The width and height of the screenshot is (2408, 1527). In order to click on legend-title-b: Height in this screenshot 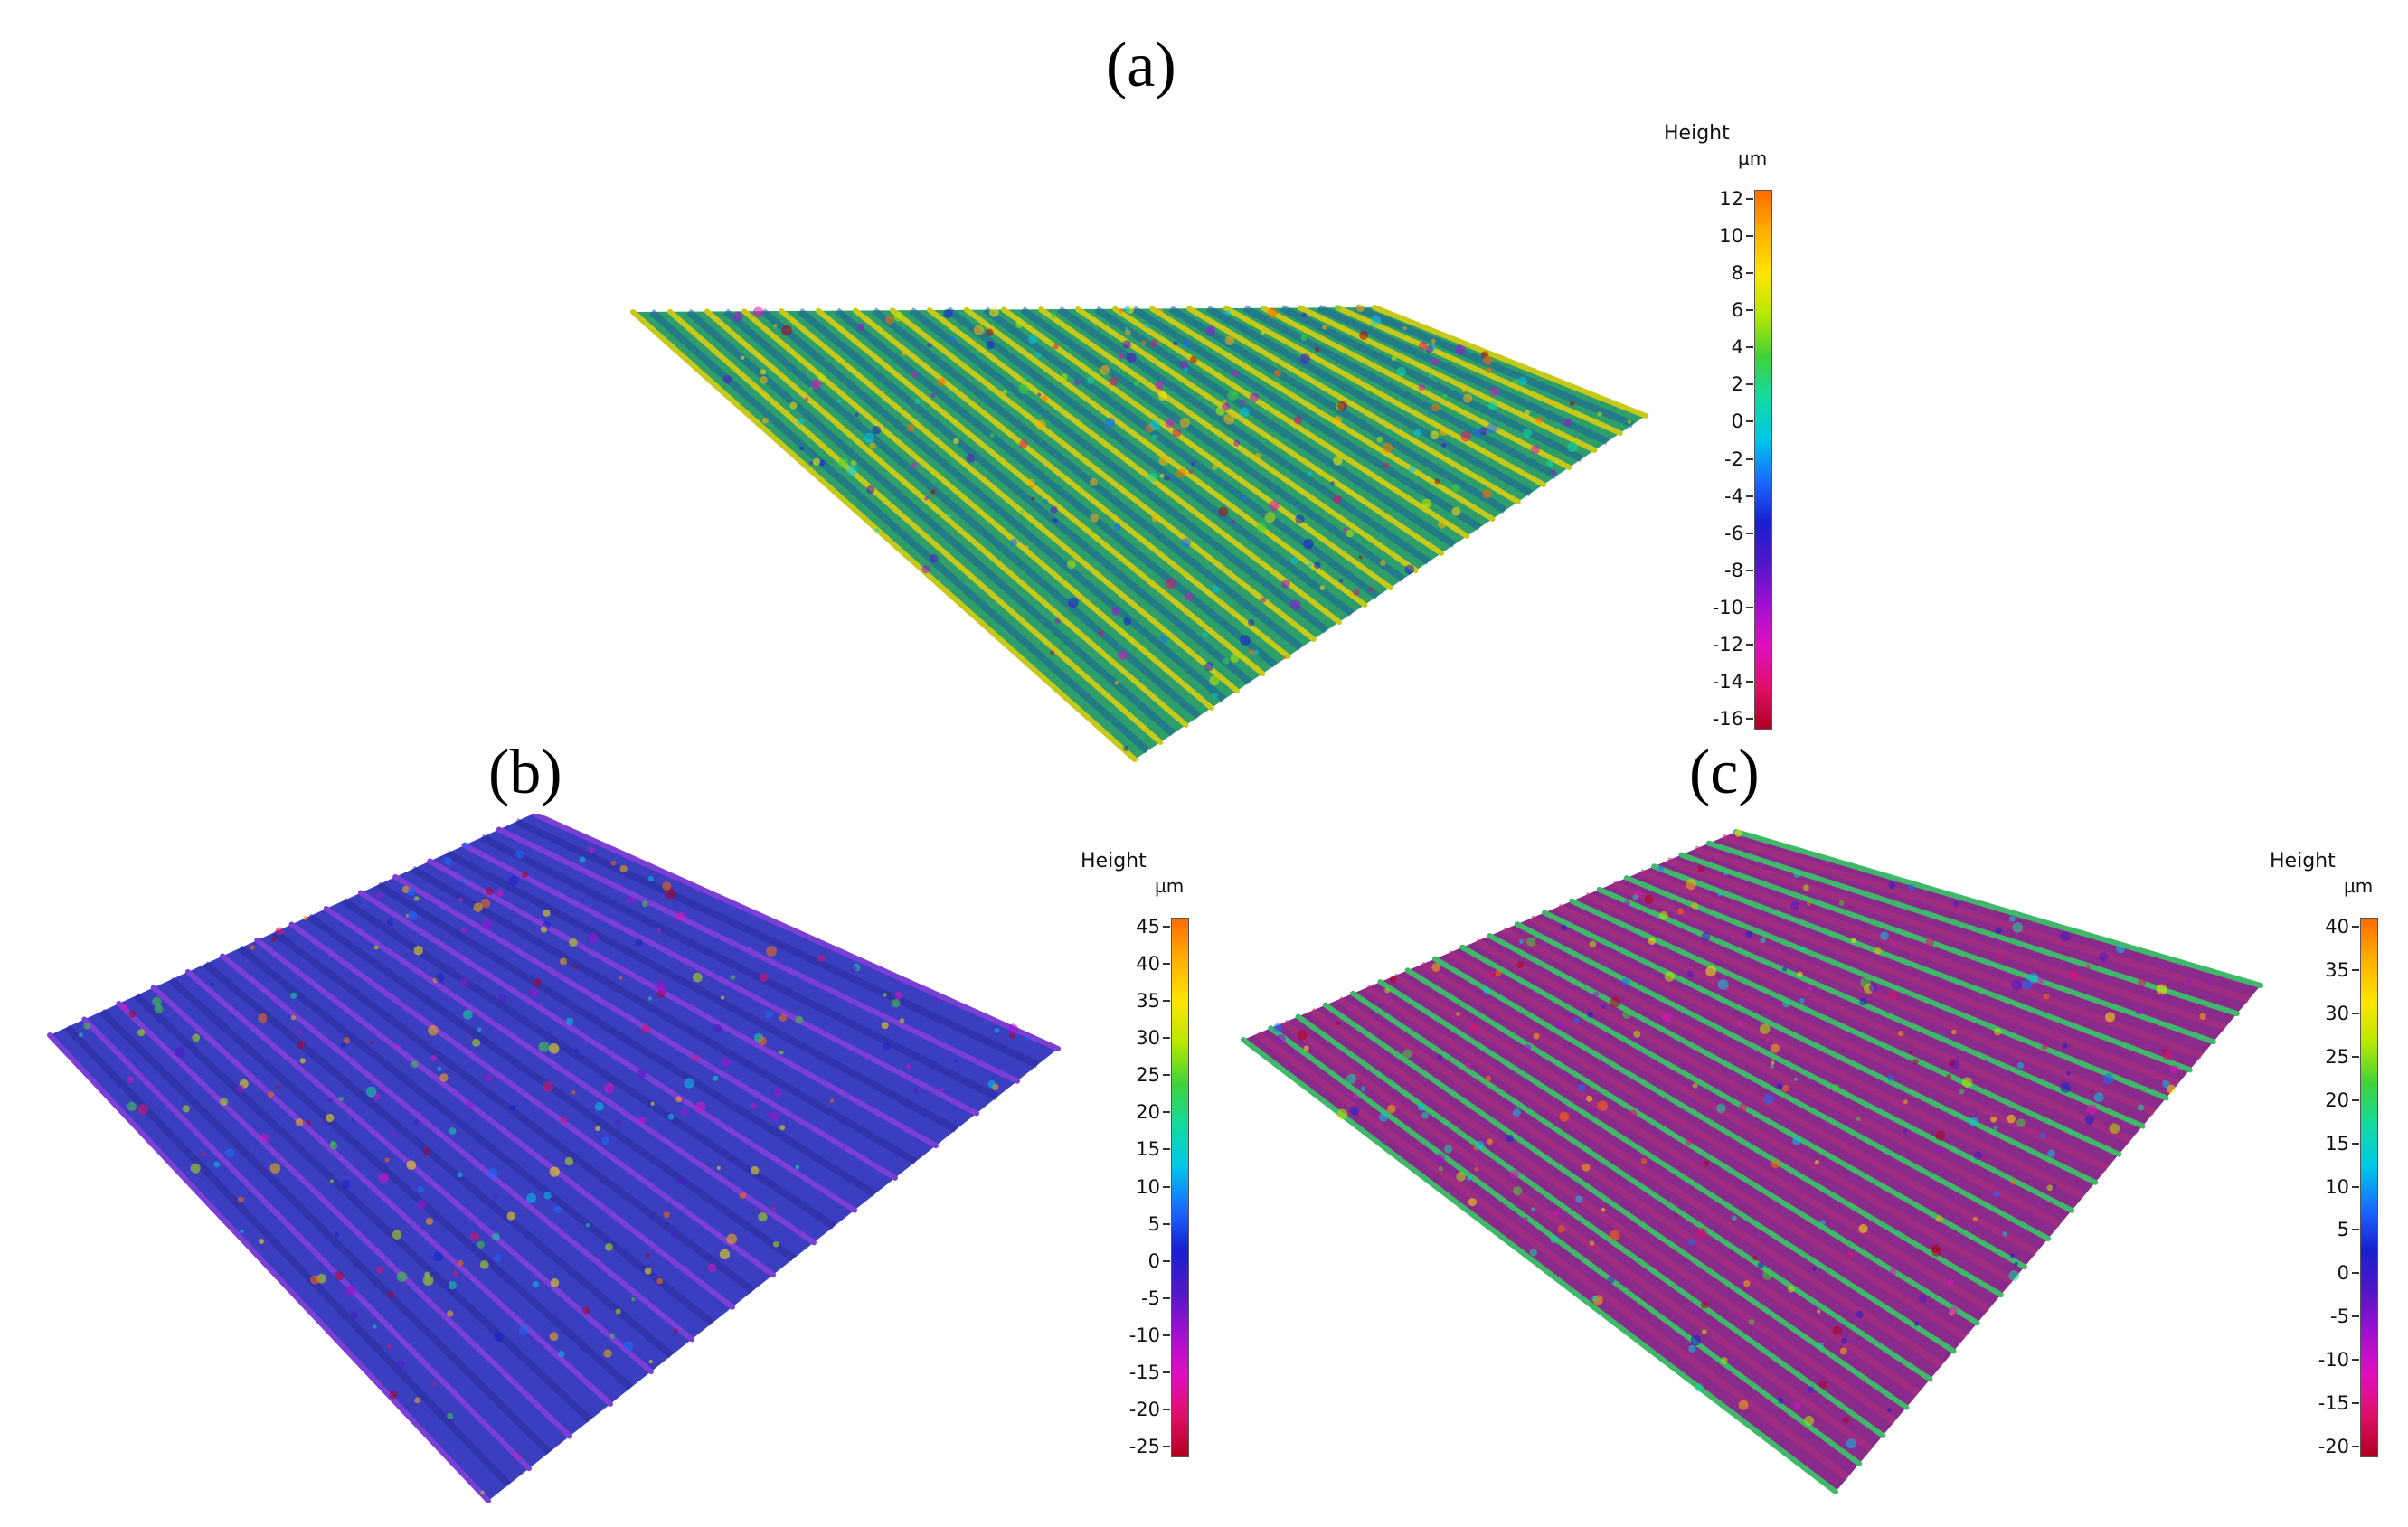, I will do `click(1114, 861)`.